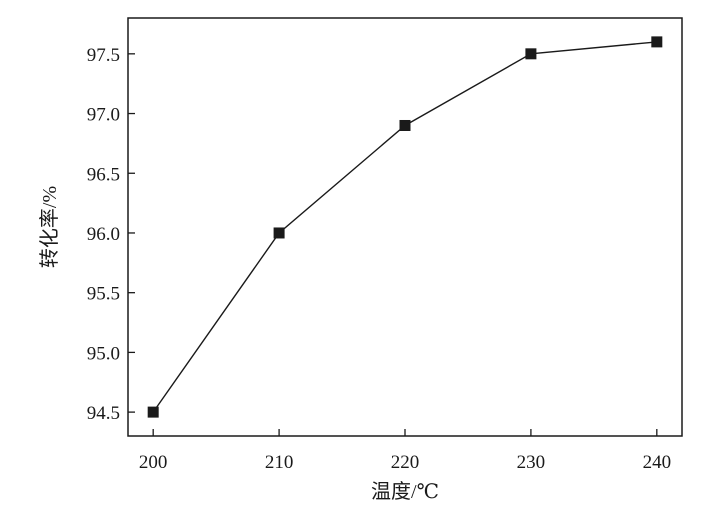 The image size is (712, 518). I want to click on x-tick-label: 200, so click(153, 462).